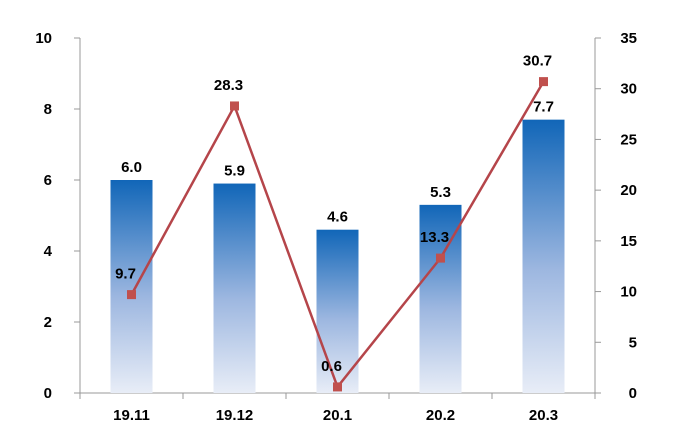  Describe the element at coordinates (228, 85) in the screenshot. I see `line-value-label: 28.3` at that location.